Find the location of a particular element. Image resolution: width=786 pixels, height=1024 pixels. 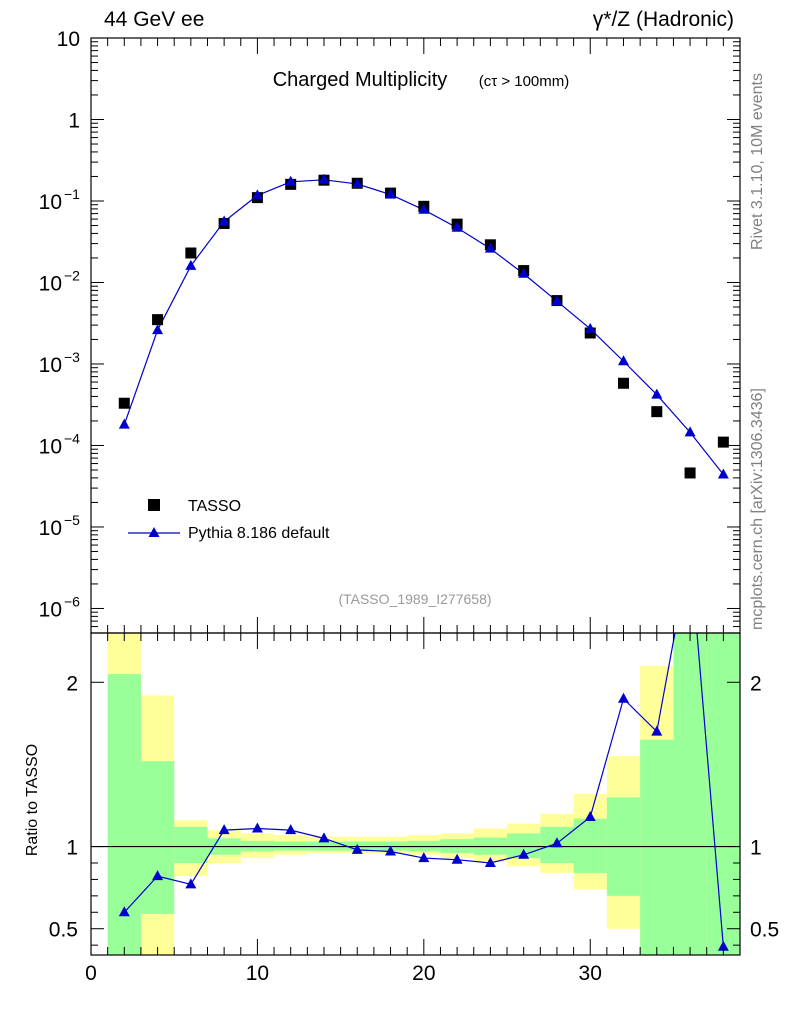

main-y-tick-exponent: −4 is located at coordinates (72, 438).